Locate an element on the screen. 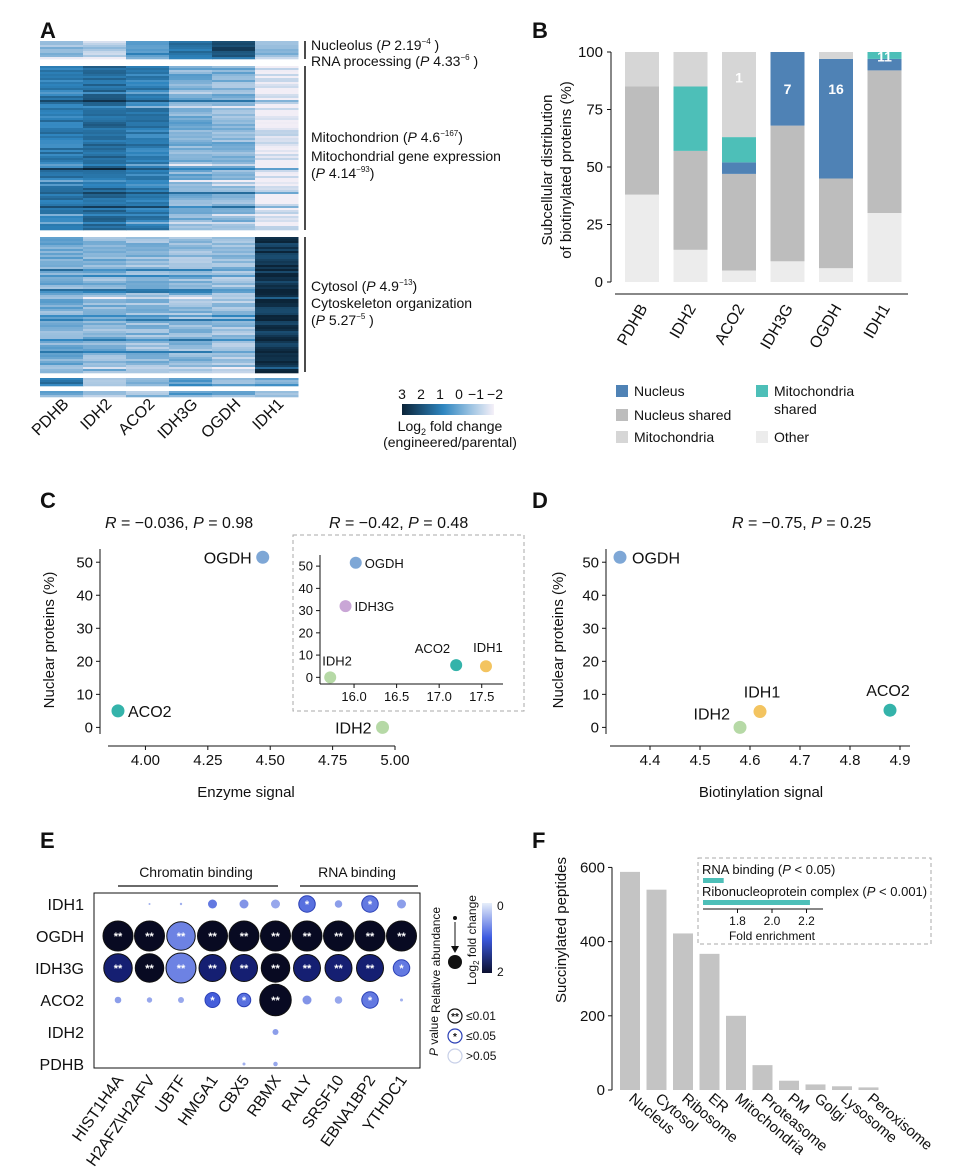  scatterC-point-idh2 is located at coordinates (383, 727).